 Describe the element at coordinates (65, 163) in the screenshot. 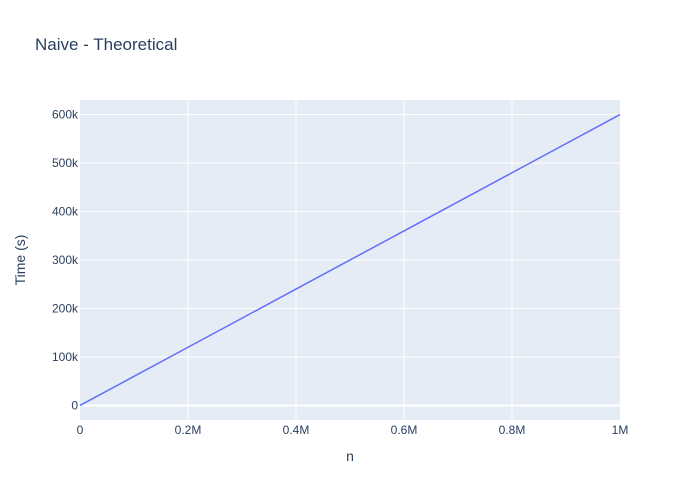

I see `y-tick-label: 500k` at that location.